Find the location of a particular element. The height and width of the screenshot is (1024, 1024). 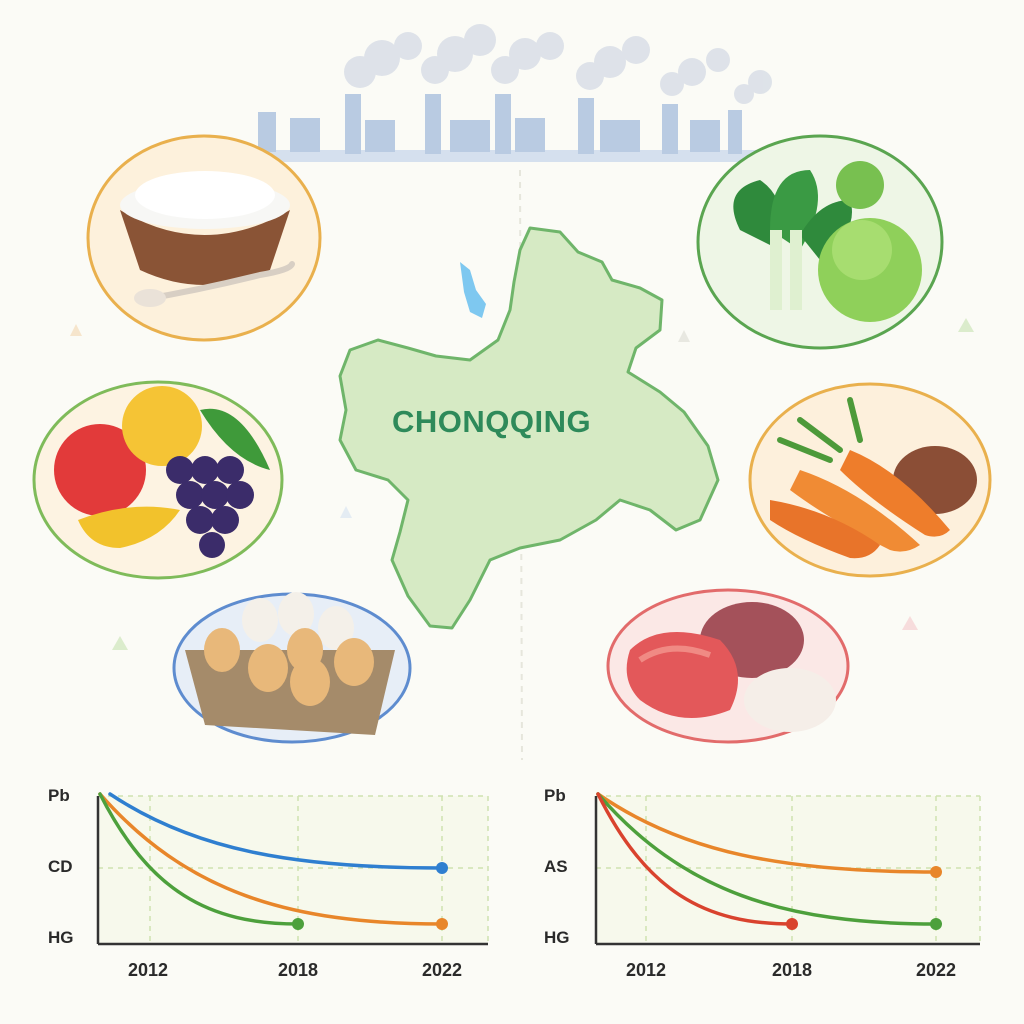

chart-0-series-1-line is located at coordinates (271, 859).